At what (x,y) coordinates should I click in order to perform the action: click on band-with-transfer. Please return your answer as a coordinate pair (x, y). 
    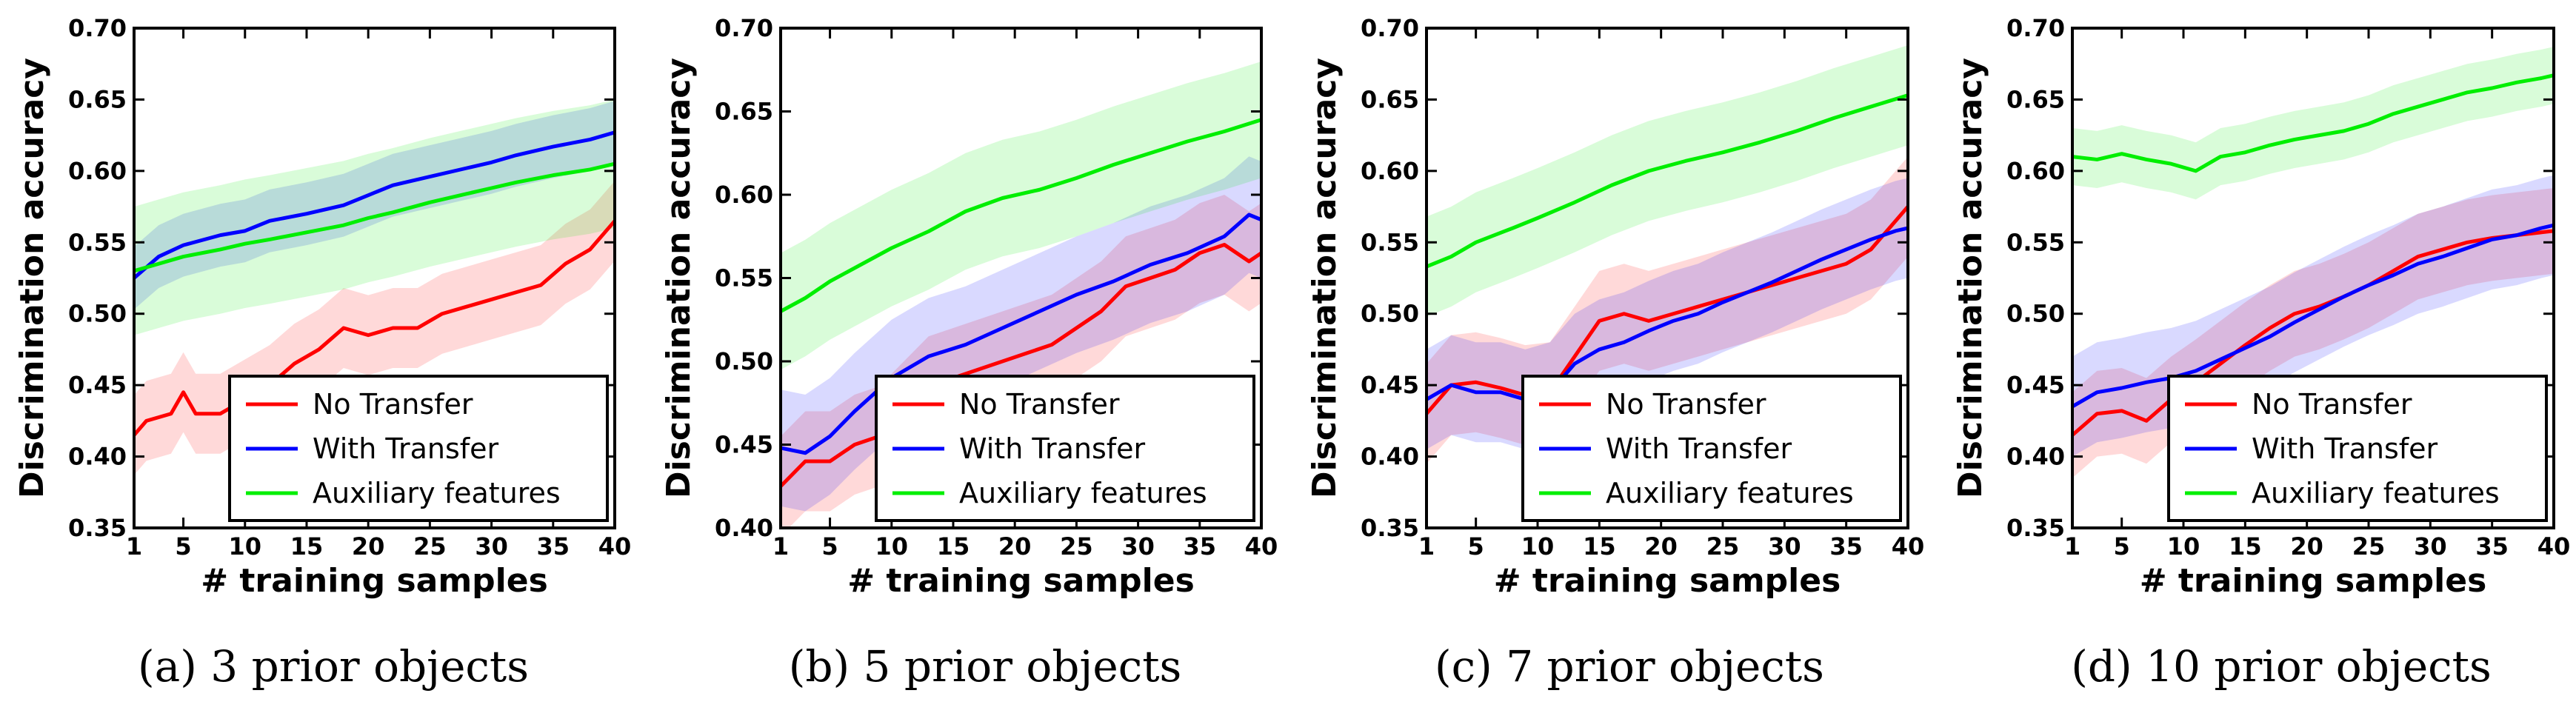
    Looking at the image, I should click on (374, 205).